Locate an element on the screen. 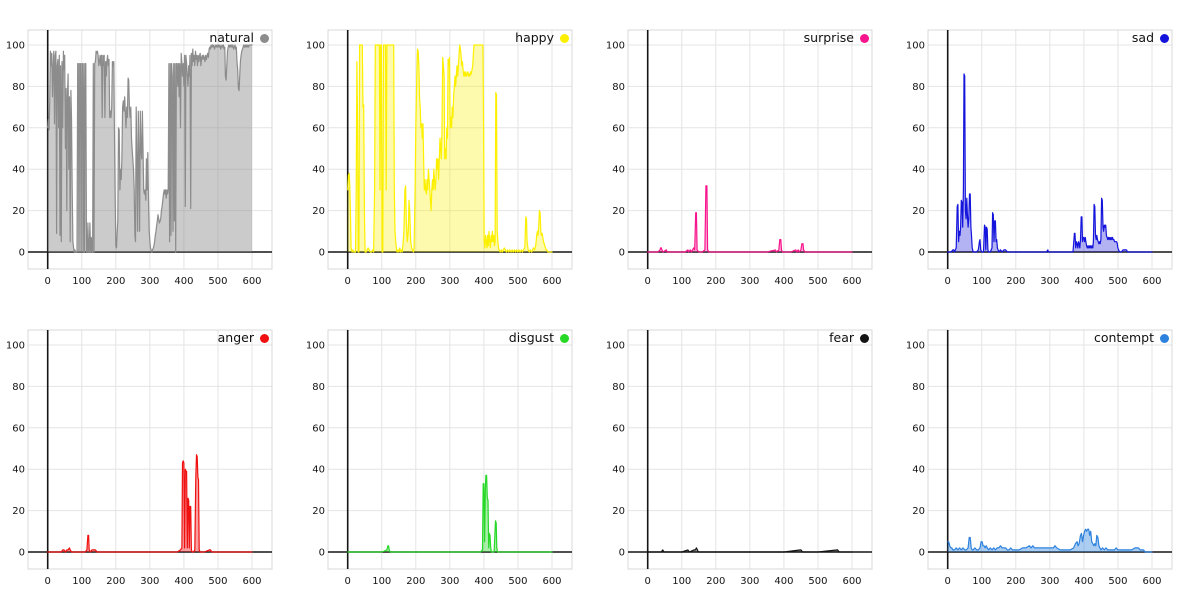 The width and height of the screenshot is (1200, 600). legend-label-fear: fear is located at coordinates (841, 337).